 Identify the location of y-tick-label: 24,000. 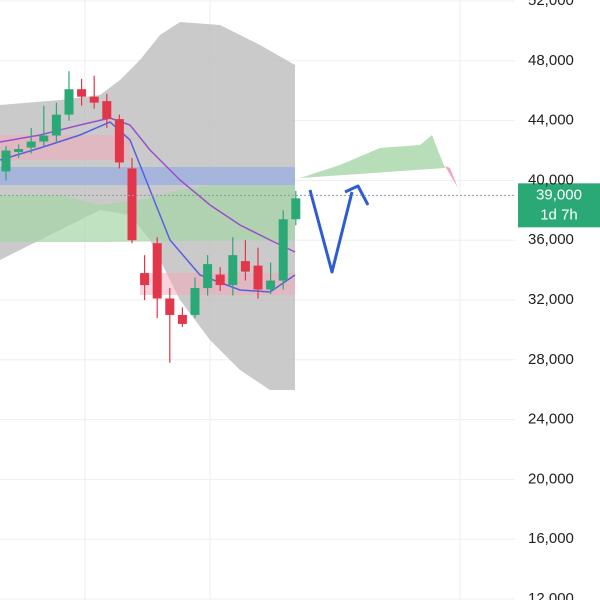
(551, 419).